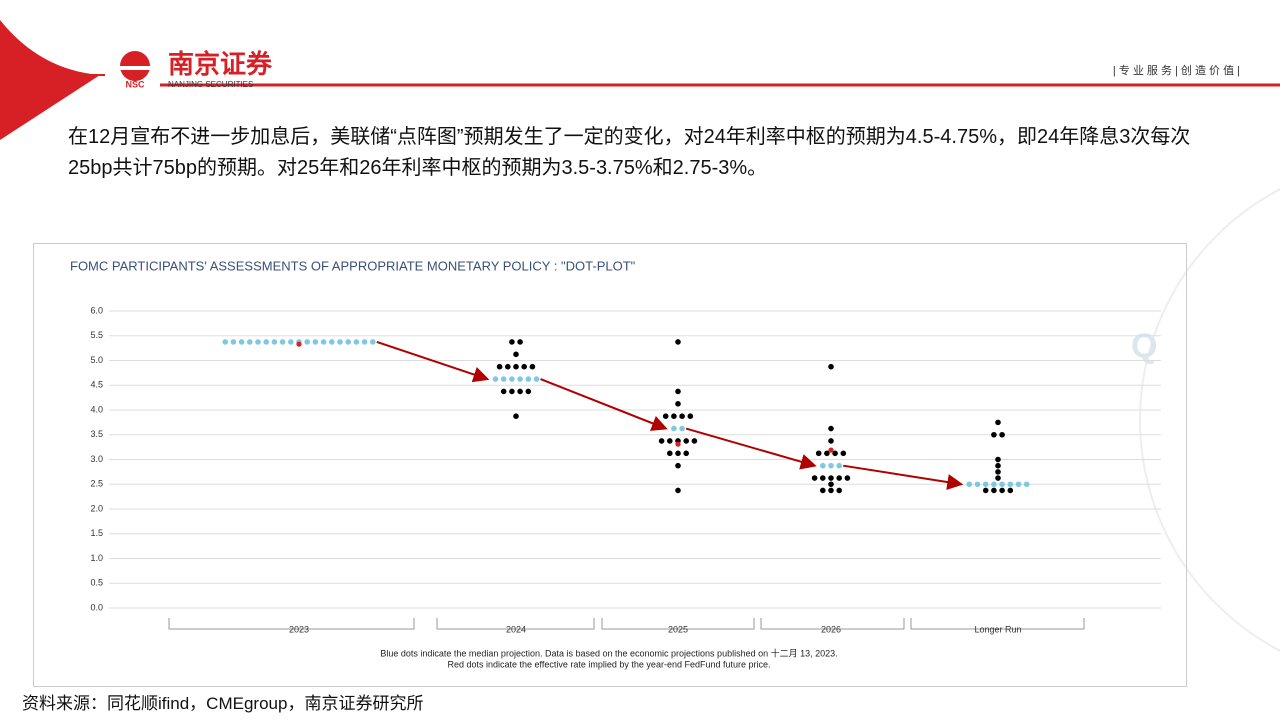  What do you see at coordinates (96, 409) in the screenshot?
I see `y-tick-label: 4.0` at bounding box center [96, 409].